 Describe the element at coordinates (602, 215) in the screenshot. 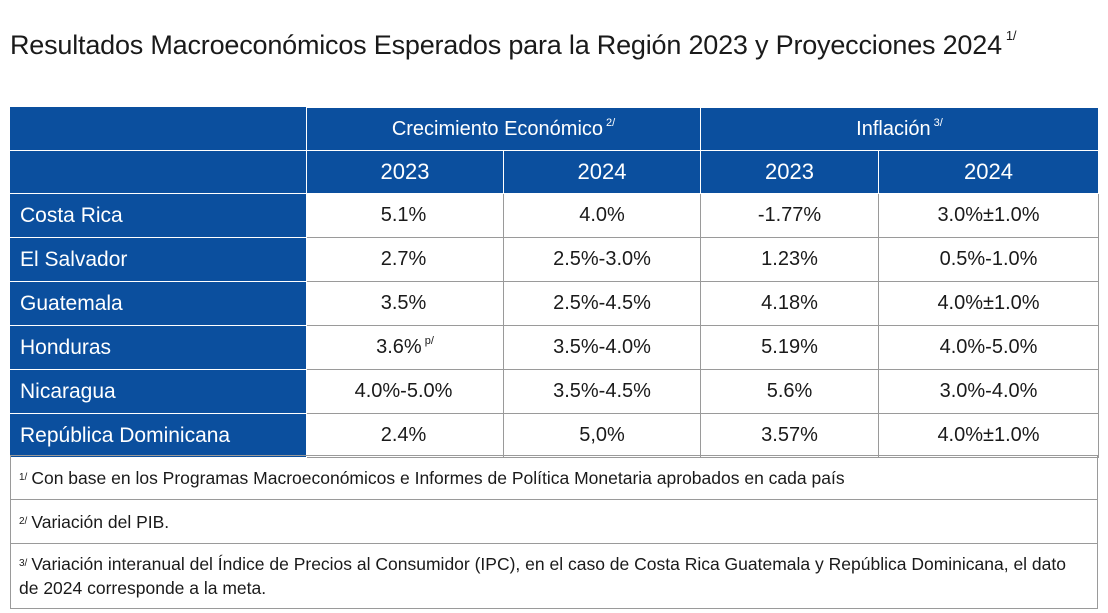

I see `growth-2024-cell: 4.0%` at that location.